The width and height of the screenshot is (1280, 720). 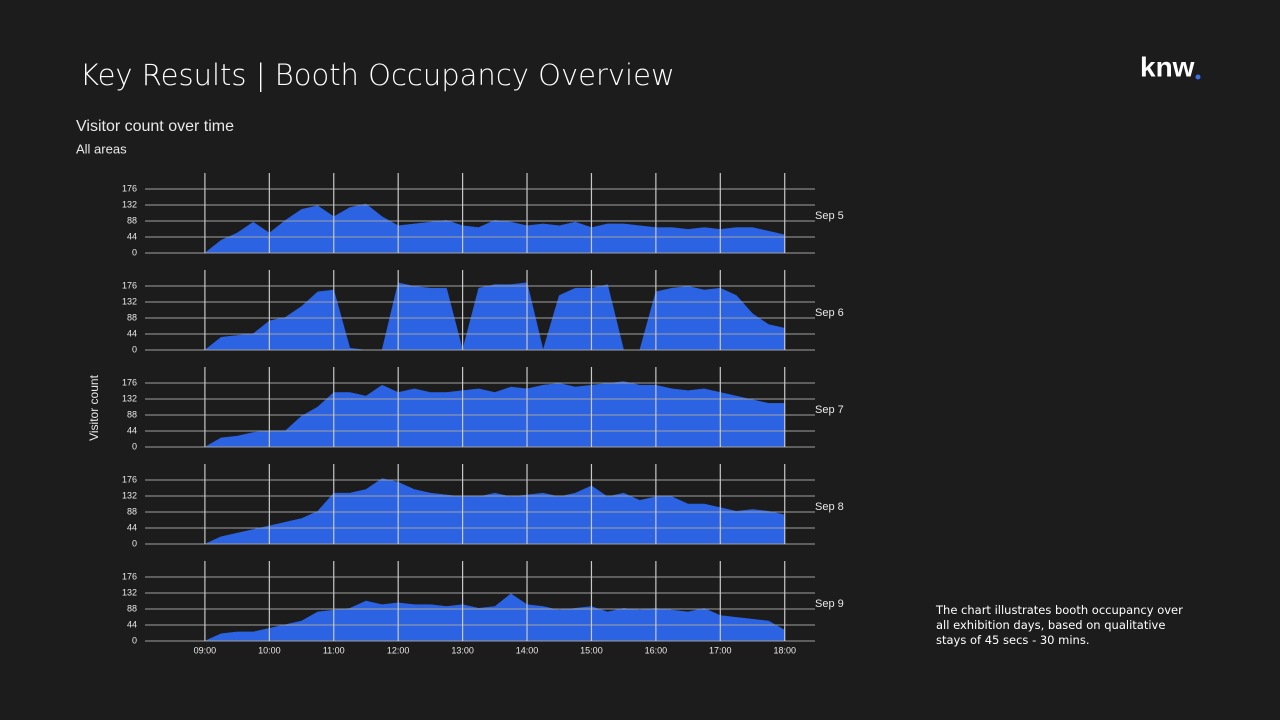 What do you see at coordinates (462, 650) in the screenshot?
I see `x-tick-label: 13:00` at bounding box center [462, 650].